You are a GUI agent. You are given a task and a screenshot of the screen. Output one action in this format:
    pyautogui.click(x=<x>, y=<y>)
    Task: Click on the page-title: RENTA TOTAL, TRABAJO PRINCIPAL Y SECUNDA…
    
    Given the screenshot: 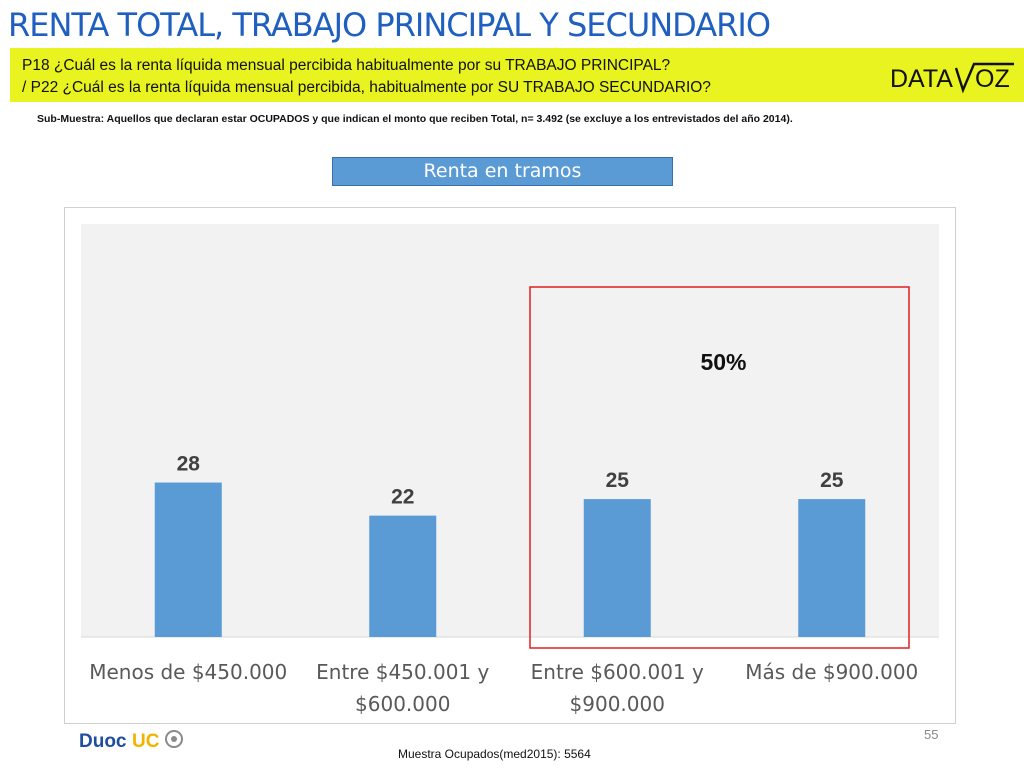 What is the action you would take?
    pyautogui.click(x=389, y=25)
    